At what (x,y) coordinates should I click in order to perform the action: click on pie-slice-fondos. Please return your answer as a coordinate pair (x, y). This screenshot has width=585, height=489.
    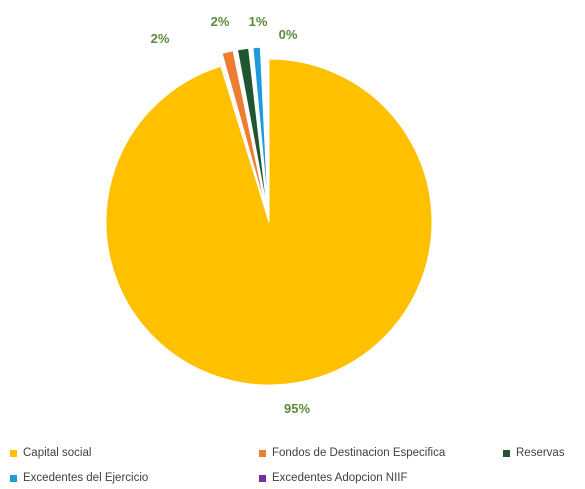
    Looking at the image, I should click on (244, 130).